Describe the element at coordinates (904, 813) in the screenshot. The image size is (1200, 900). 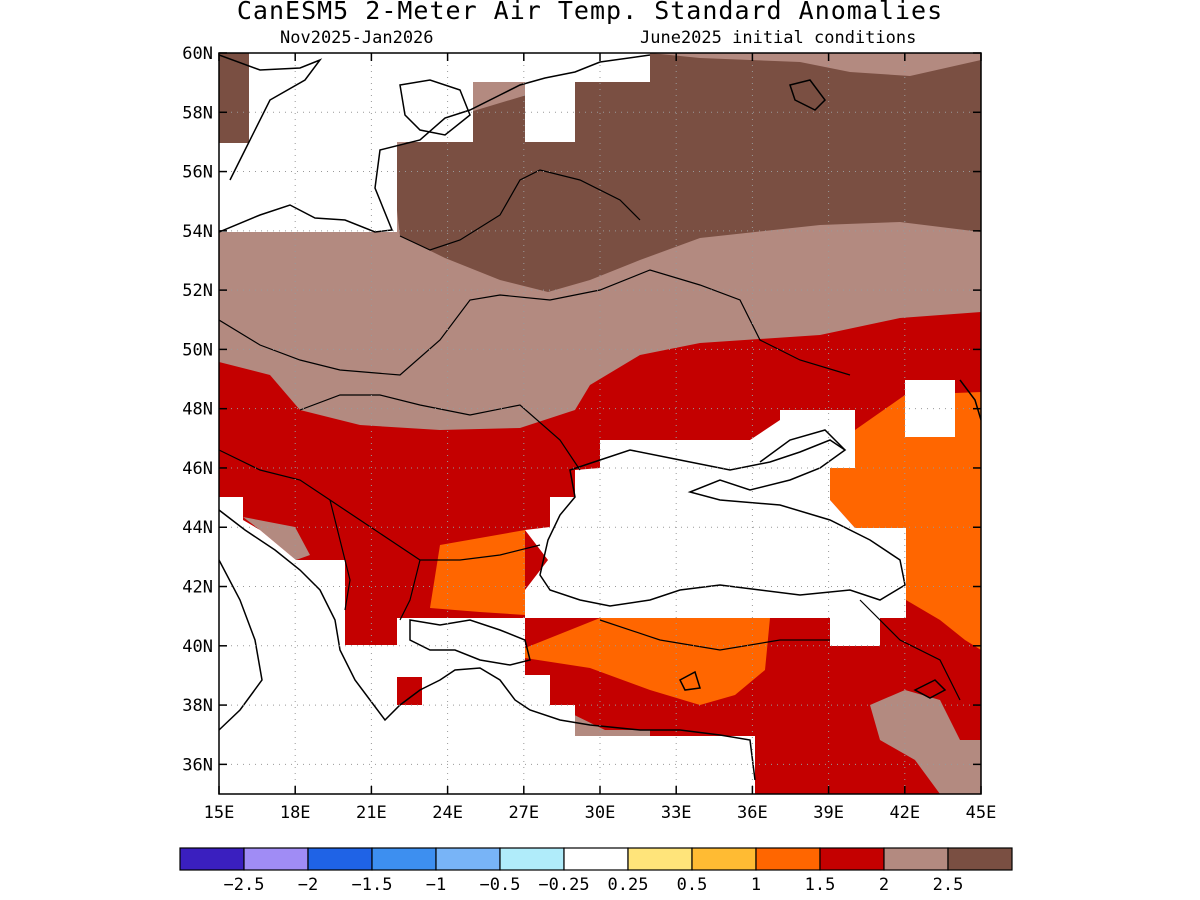
I see `lon-label: 42E` at that location.